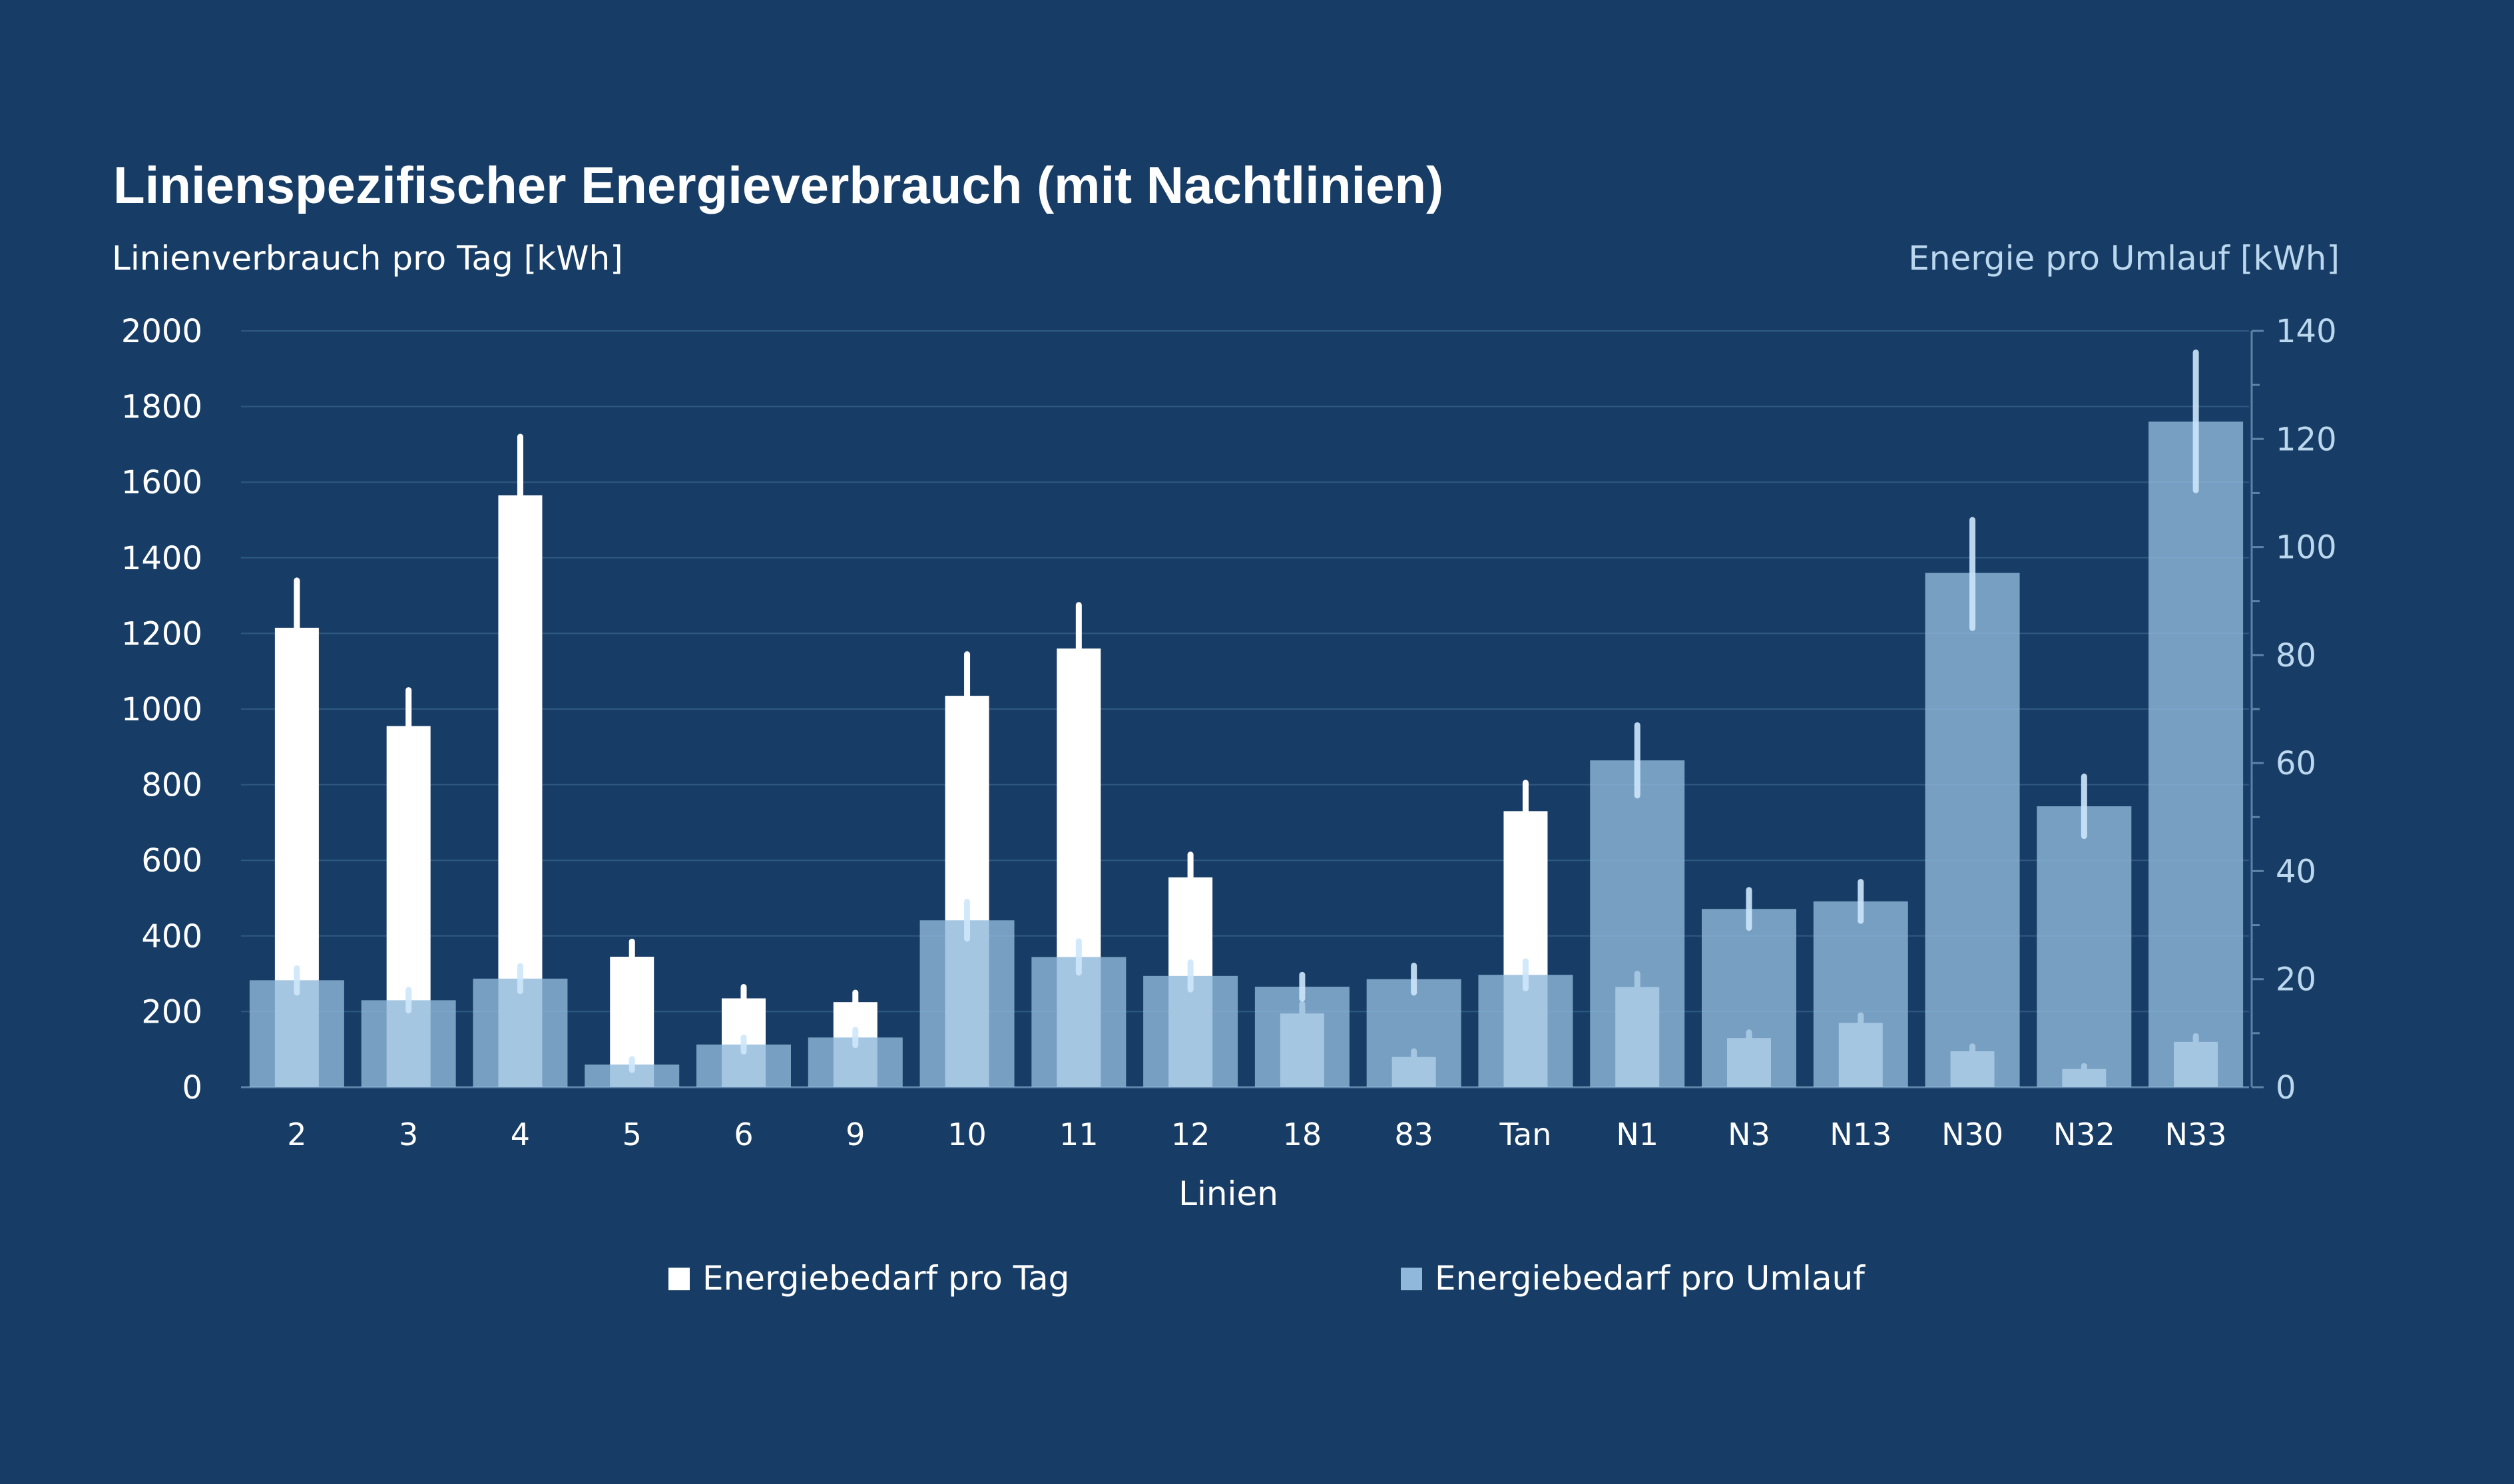 The image size is (2514, 1484). What do you see at coordinates (162, 558) in the screenshot?
I see `left-tick-label: 1400` at bounding box center [162, 558].